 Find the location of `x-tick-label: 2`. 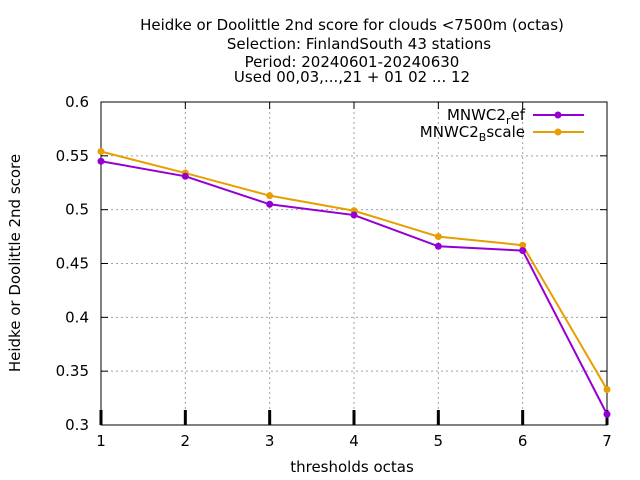

x-tick-label: 2 is located at coordinates (186, 441).